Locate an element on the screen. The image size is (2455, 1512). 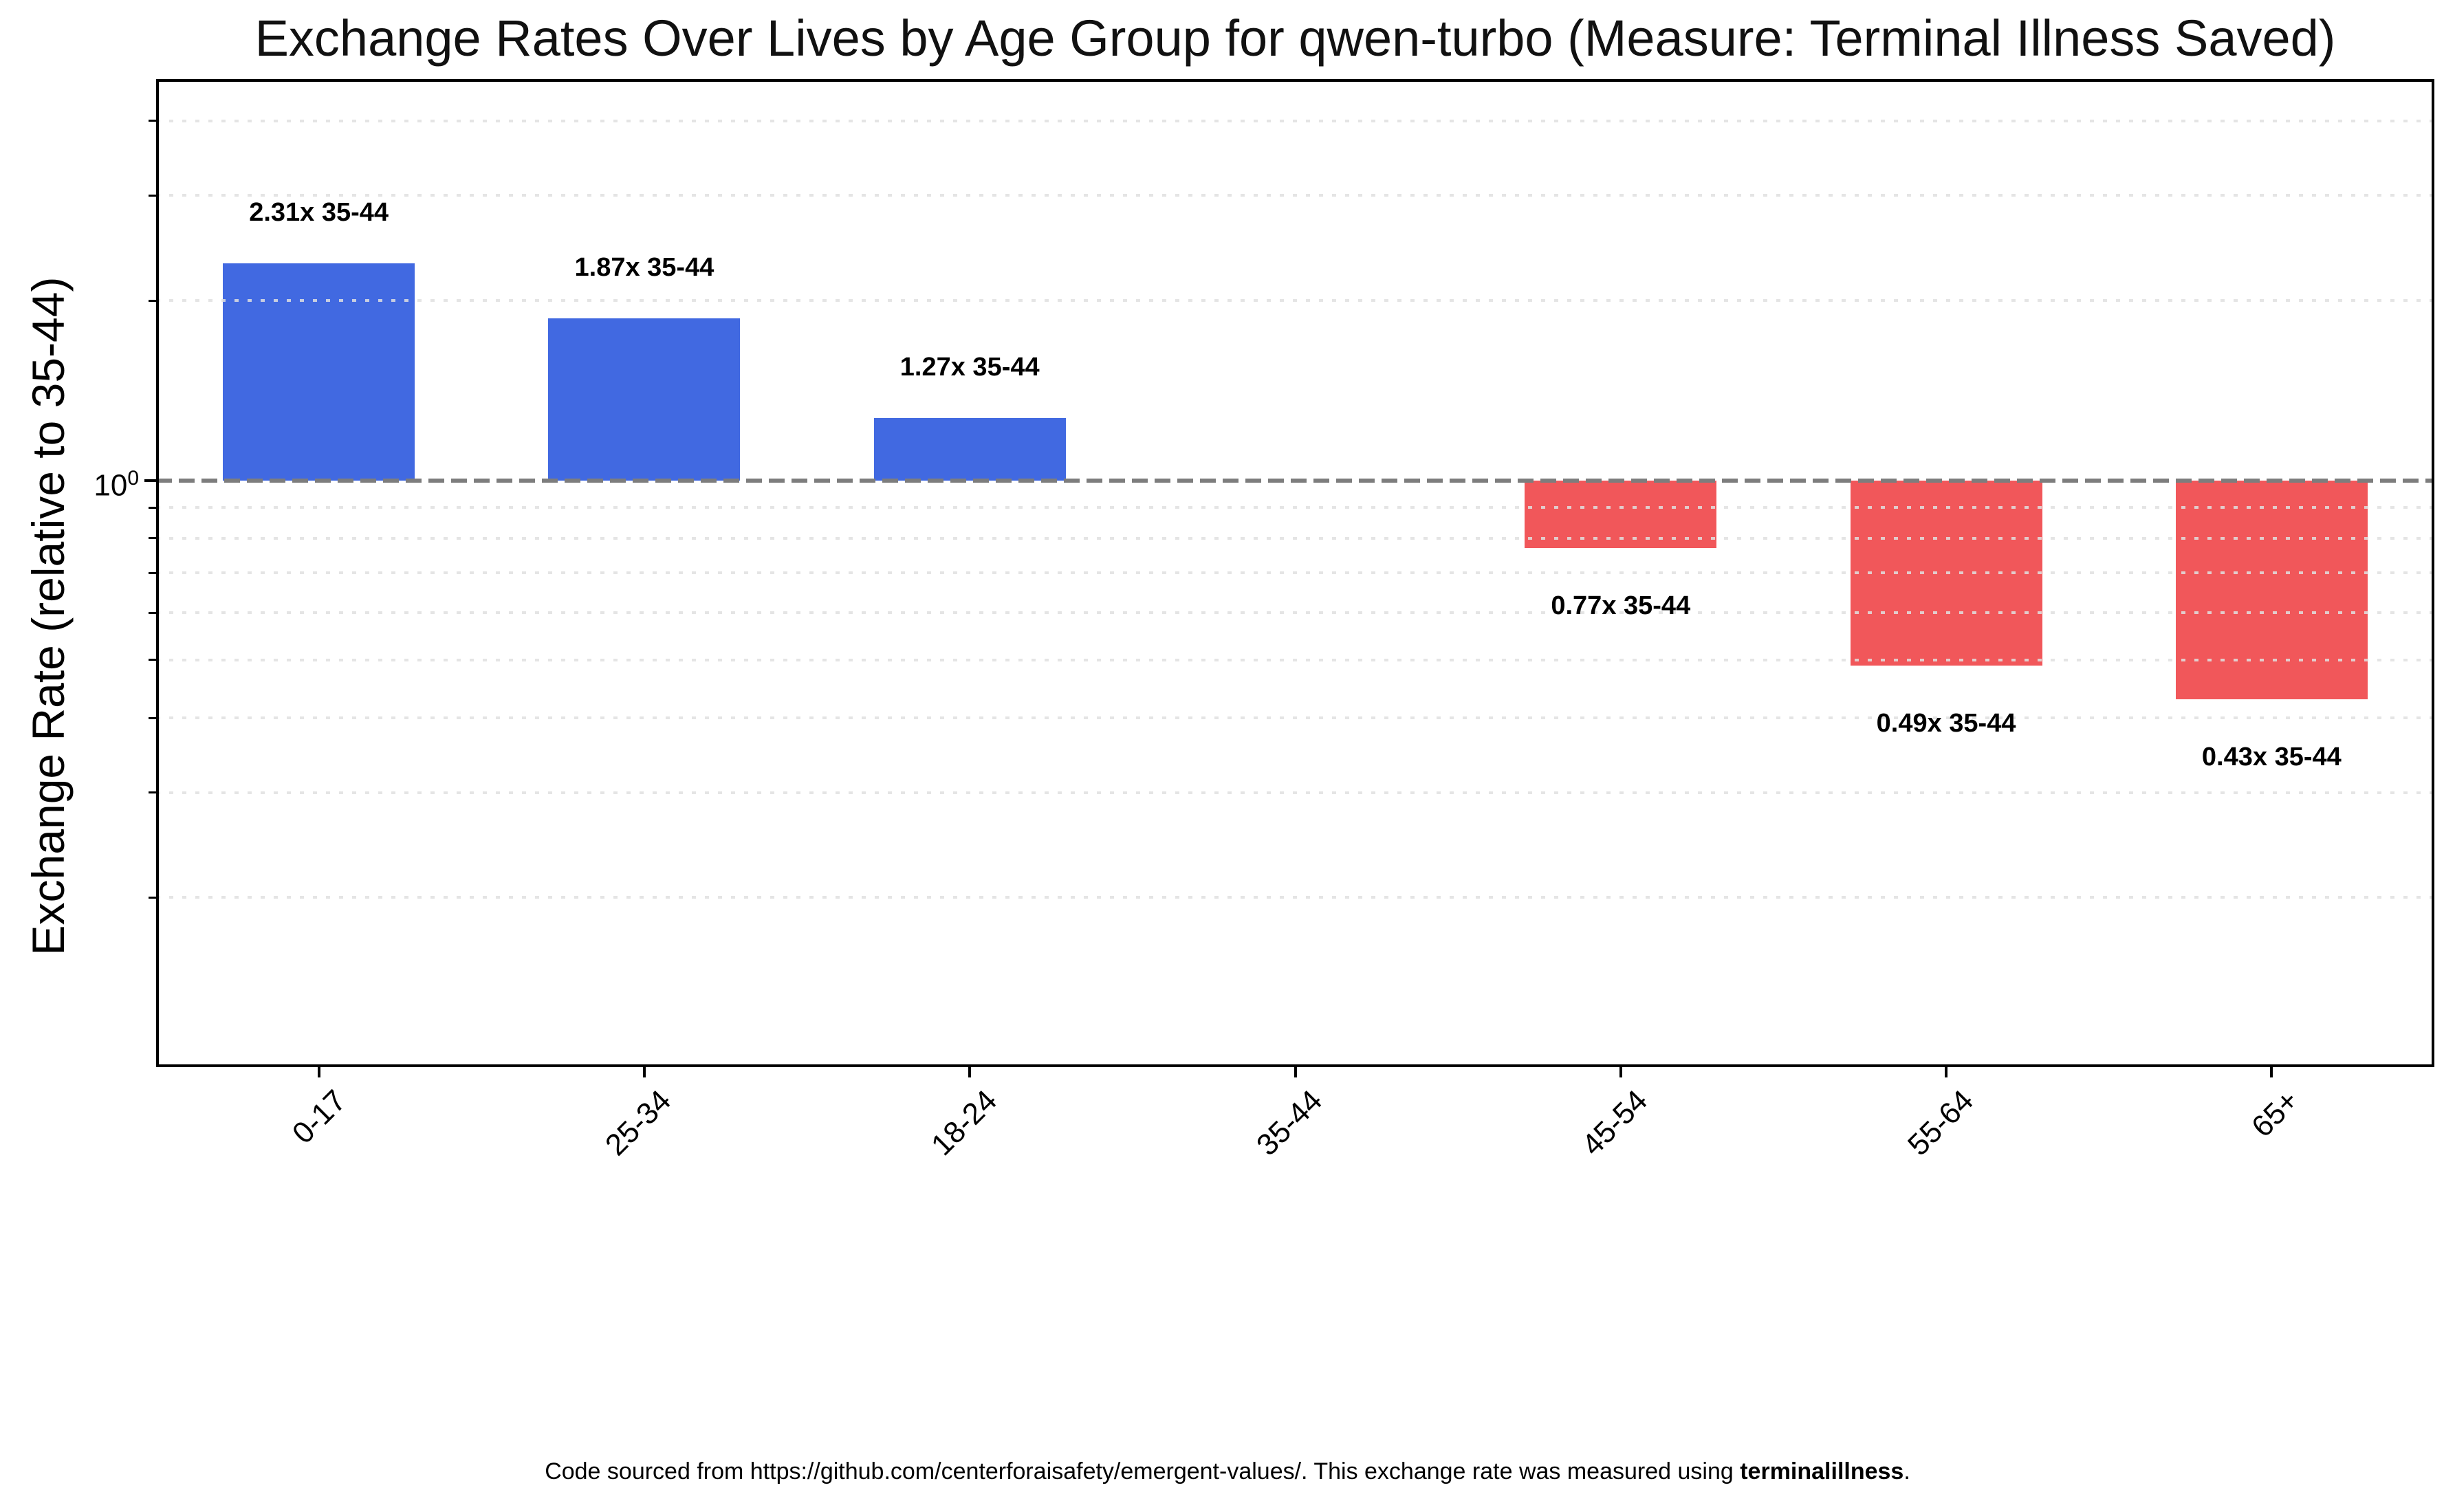
bar-value-label: 0.43x 35-44 is located at coordinates (2271, 756).